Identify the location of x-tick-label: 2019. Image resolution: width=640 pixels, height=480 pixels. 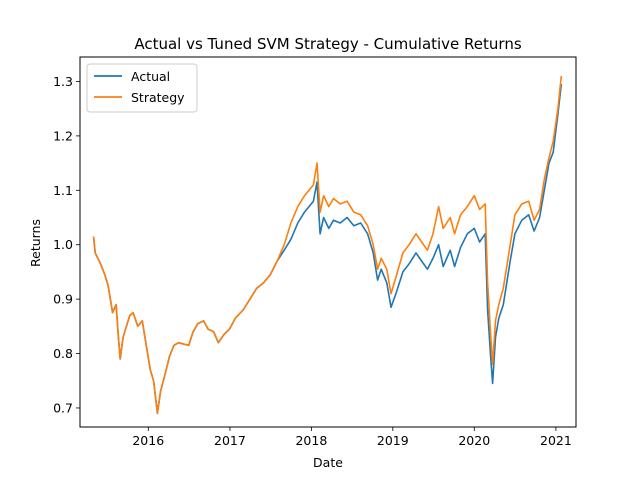
(393, 440).